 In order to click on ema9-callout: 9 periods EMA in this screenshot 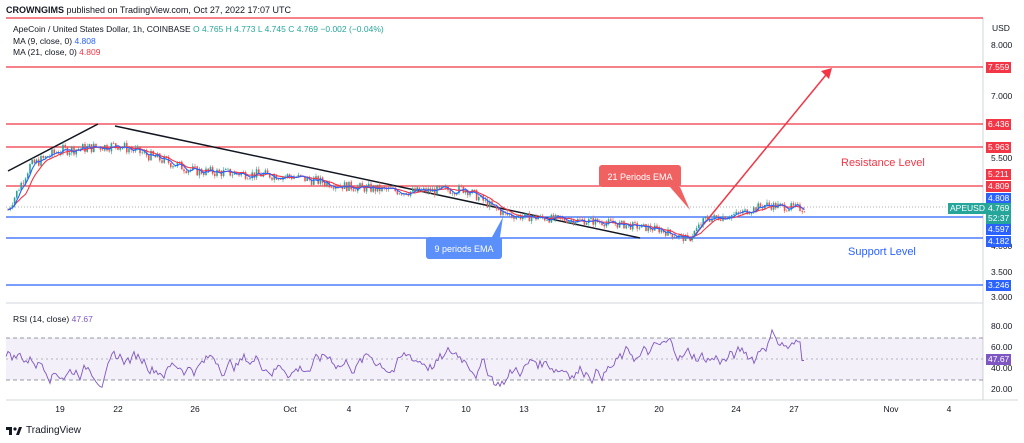, I will do `click(464, 238)`.